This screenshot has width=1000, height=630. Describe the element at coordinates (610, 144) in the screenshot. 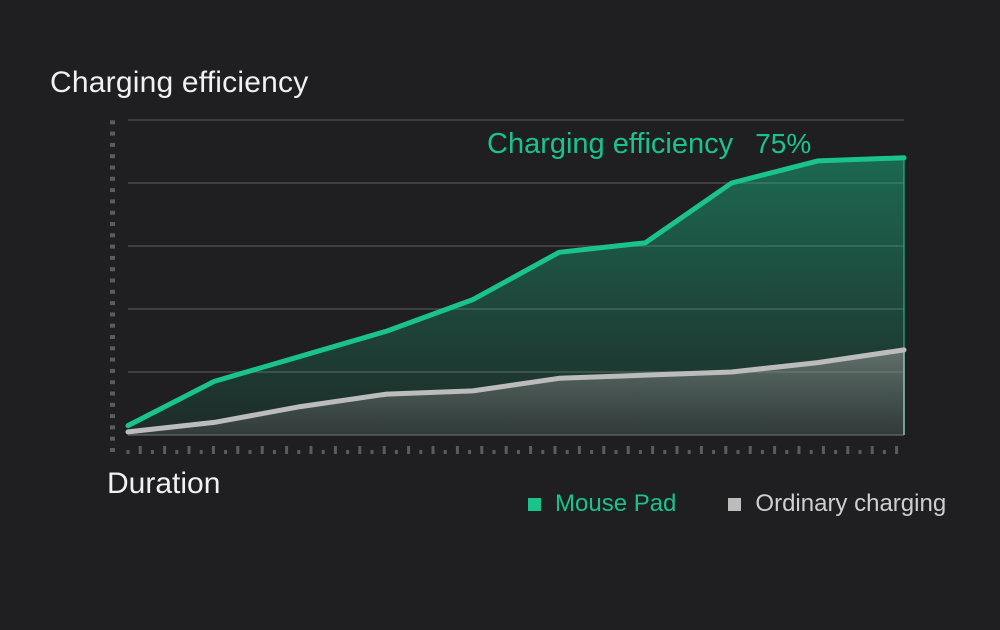

I see `callout-text: Charging efficiency` at that location.